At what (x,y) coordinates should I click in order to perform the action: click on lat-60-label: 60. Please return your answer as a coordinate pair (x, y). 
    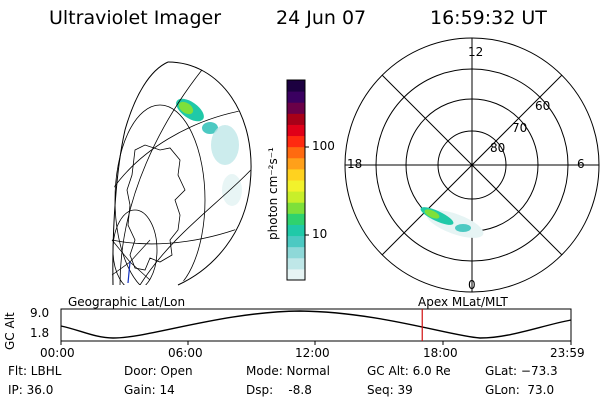
    Looking at the image, I should click on (543, 106).